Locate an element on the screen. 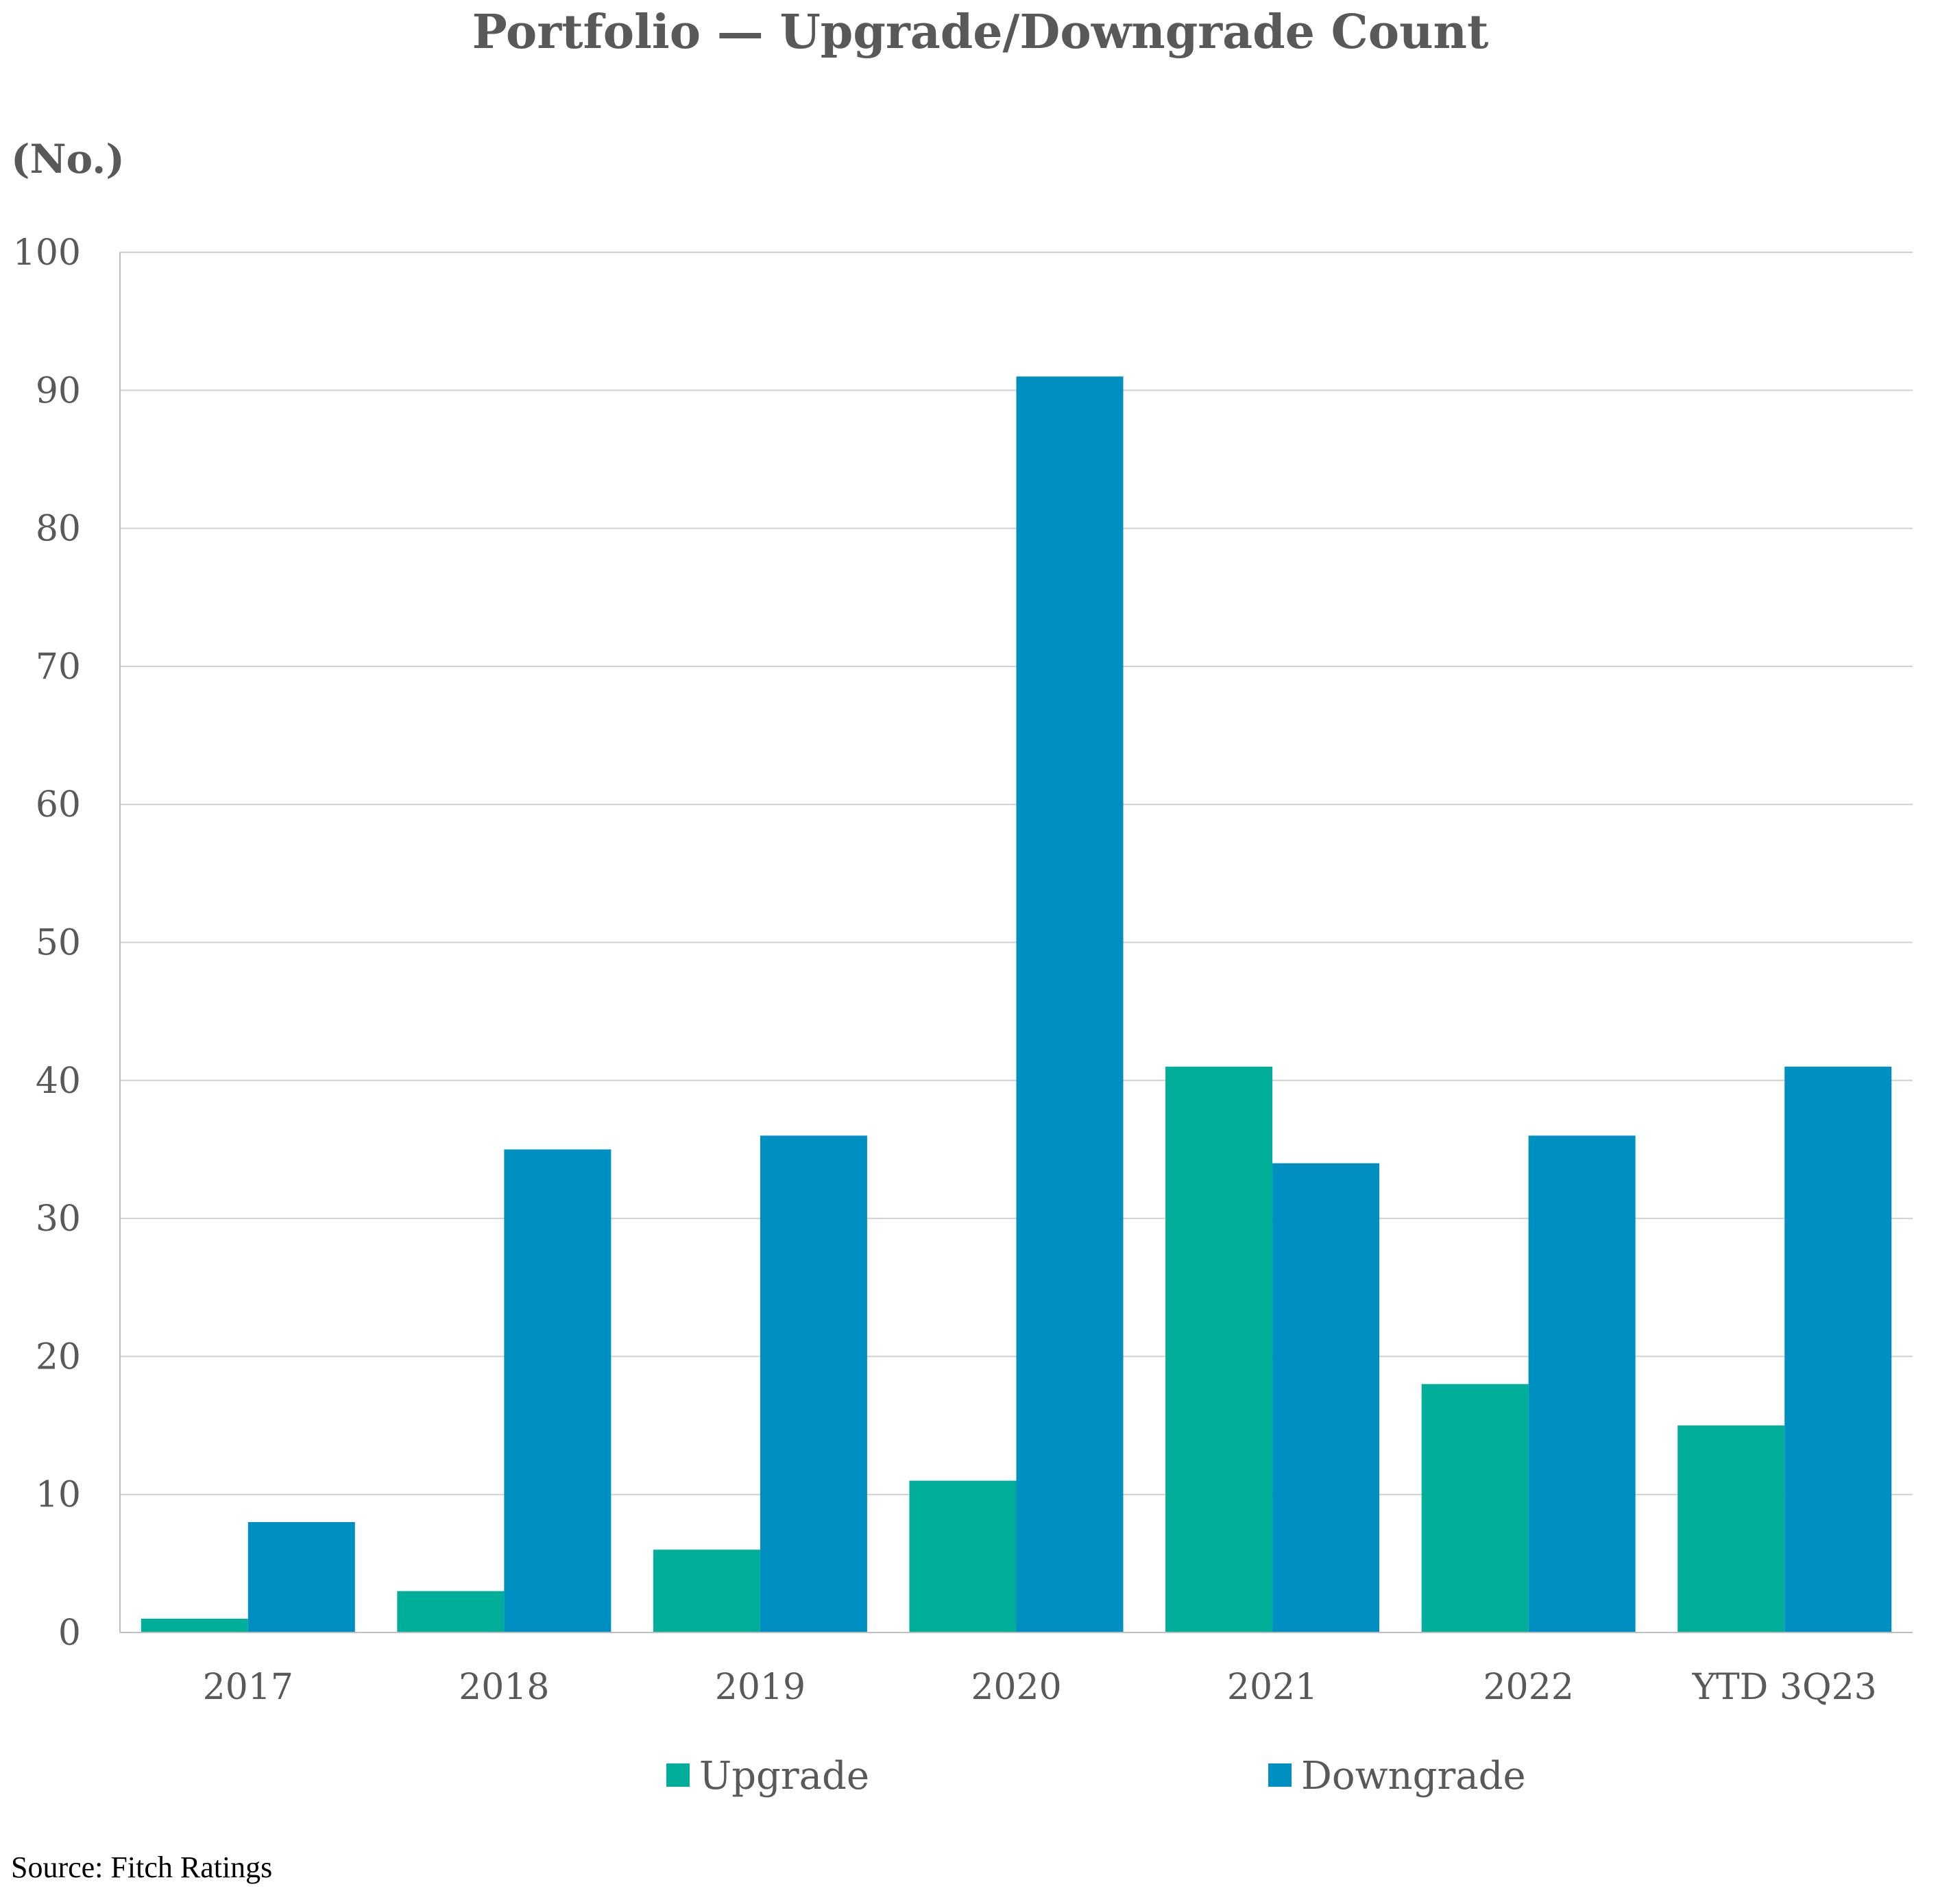 The image size is (1938, 1904). chart-title: Portfolio — Upgrade/Downgrade Count is located at coordinates (980, 32).